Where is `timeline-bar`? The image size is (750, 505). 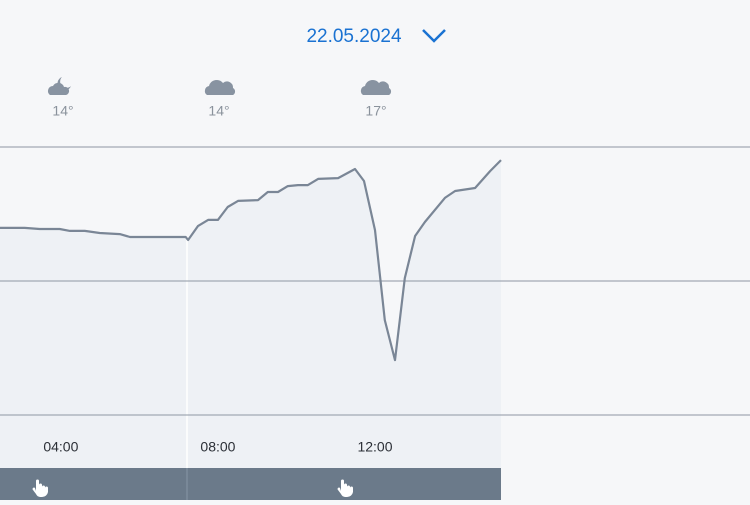
timeline-bar is located at coordinates (250, 484).